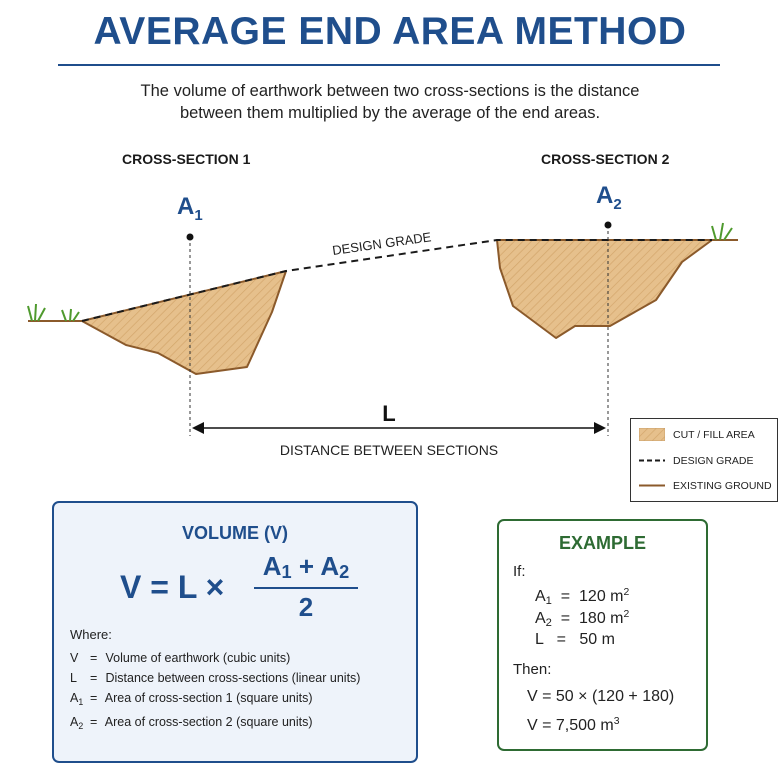 The width and height of the screenshot is (780, 780). I want to click on design-grade-label: DESIGN GRADE, so click(381, 243).